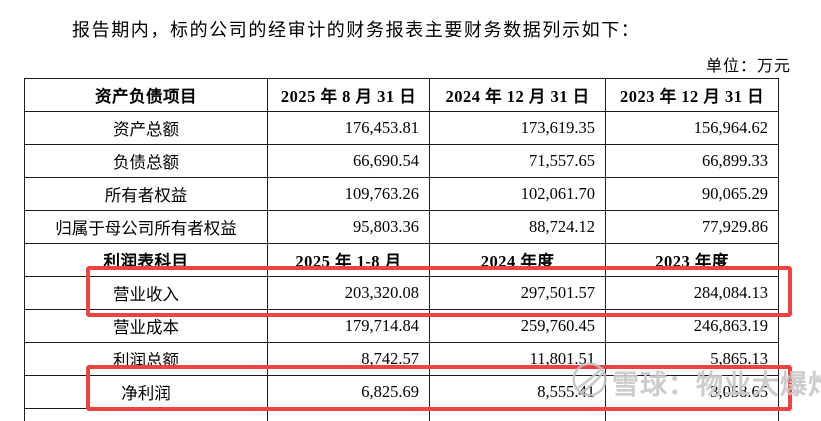 This screenshot has width=821, height=421. I want to click on cell-value: 173,619.35, so click(518, 128).